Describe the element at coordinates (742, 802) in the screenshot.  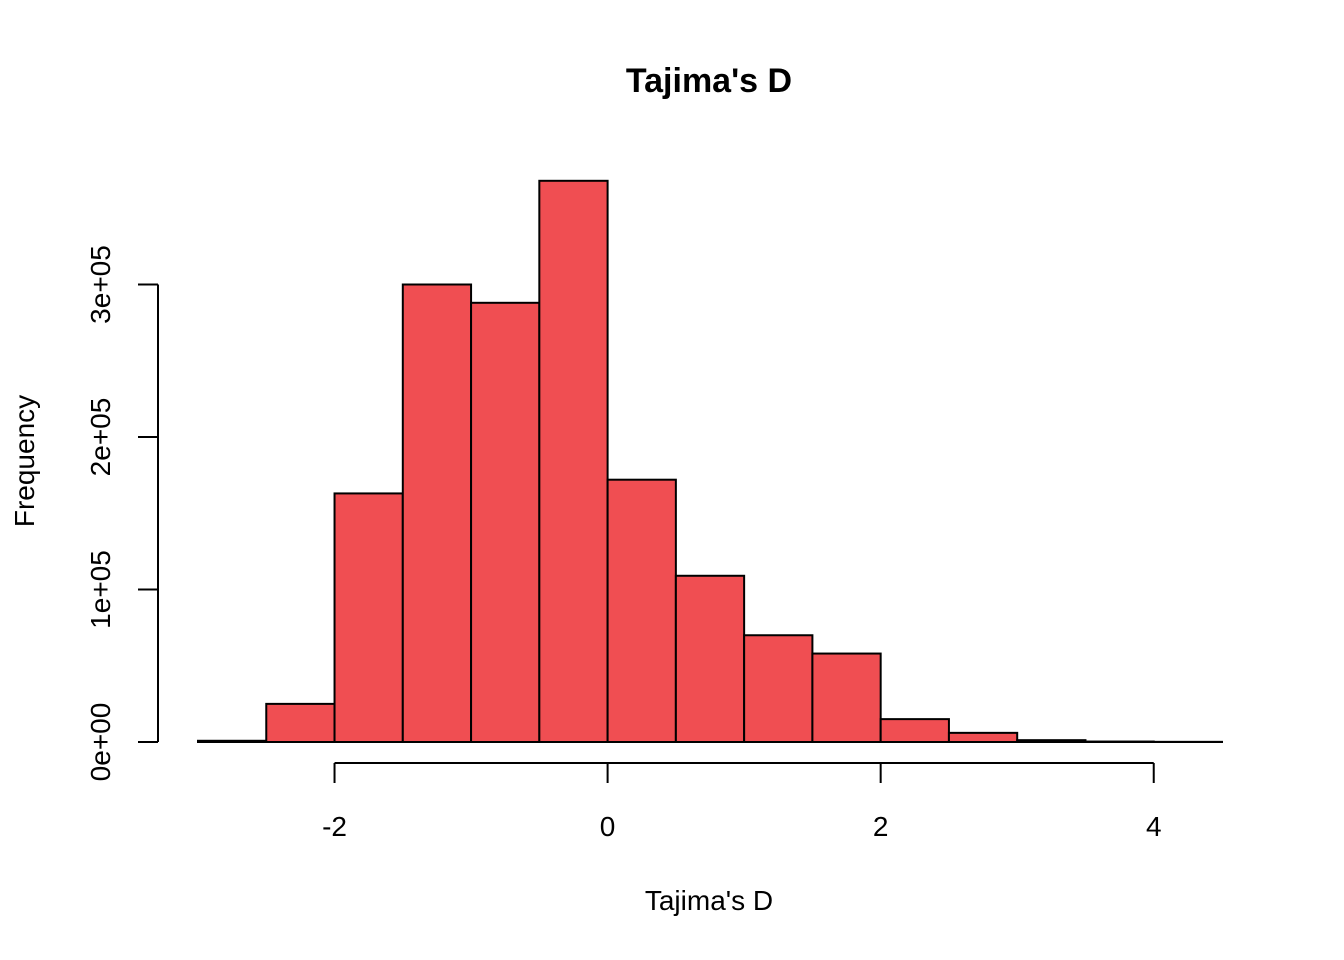
I see `x-axis: -2 0 2 4` at that location.